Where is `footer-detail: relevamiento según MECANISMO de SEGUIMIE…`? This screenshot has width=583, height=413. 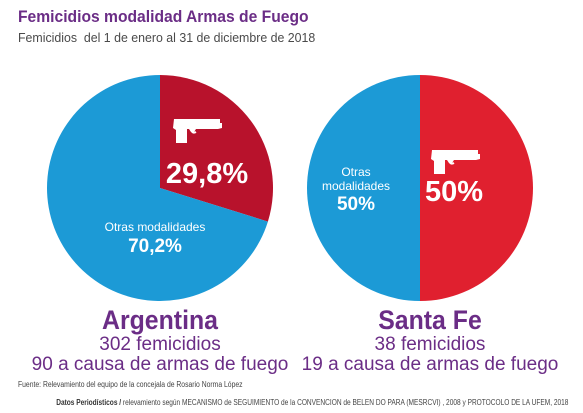
footer-detail: relevamiento según MECANISMO de SEGUIMIE… is located at coordinates (345, 402).